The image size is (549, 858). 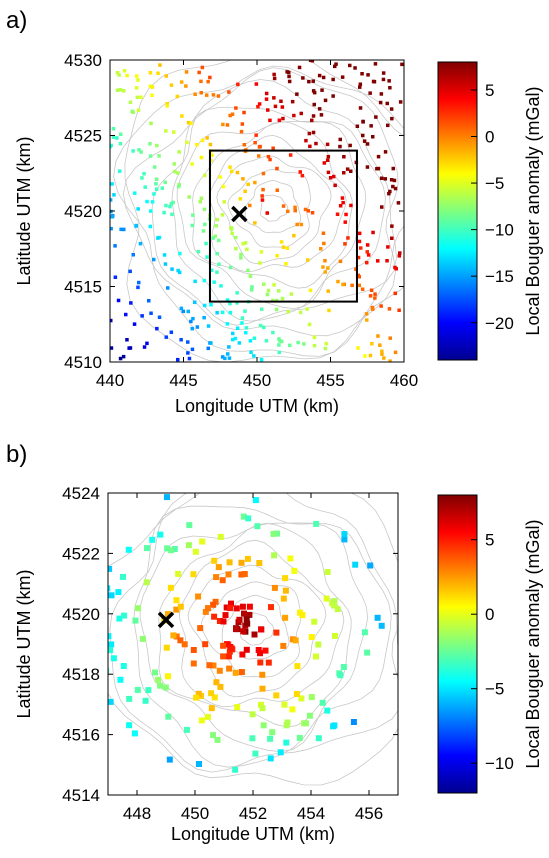 What do you see at coordinates (257, 380) in the screenshot?
I see `x-tick-label: 450` at bounding box center [257, 380].